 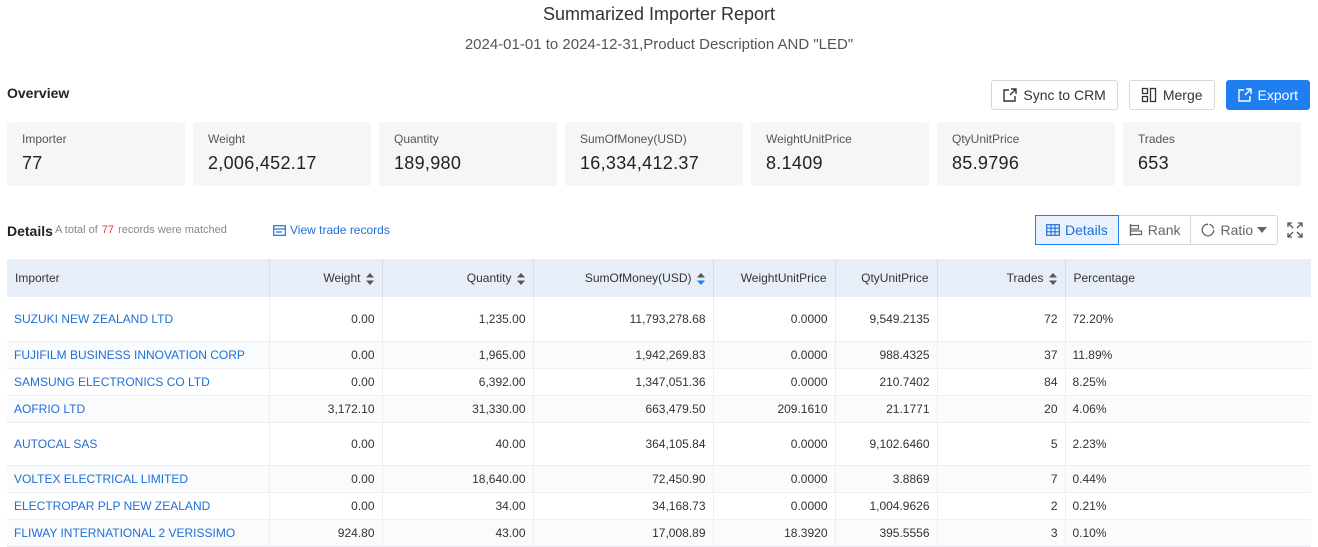 What do you see at coordinates (138, 278) in the screenshot?
I see `col-importer: Importer` at bounding box center [138, 278].